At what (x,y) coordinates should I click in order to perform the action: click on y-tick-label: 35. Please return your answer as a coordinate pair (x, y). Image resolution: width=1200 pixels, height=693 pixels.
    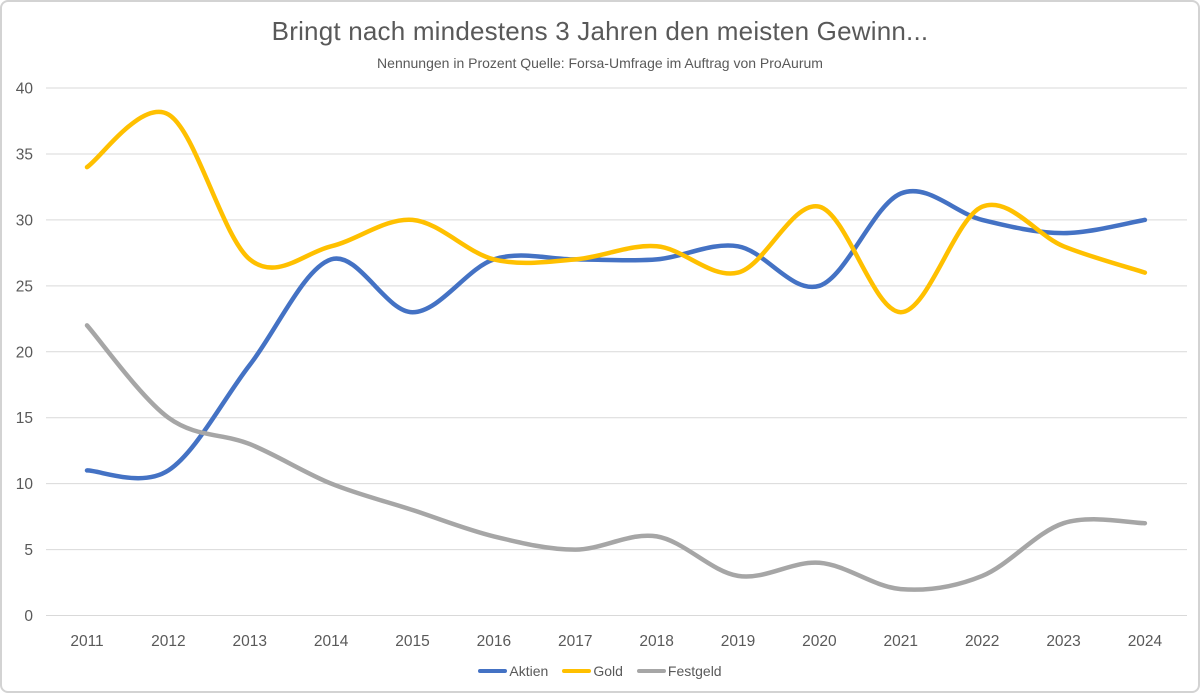
    Looking at the image, I should click on (24, 154).